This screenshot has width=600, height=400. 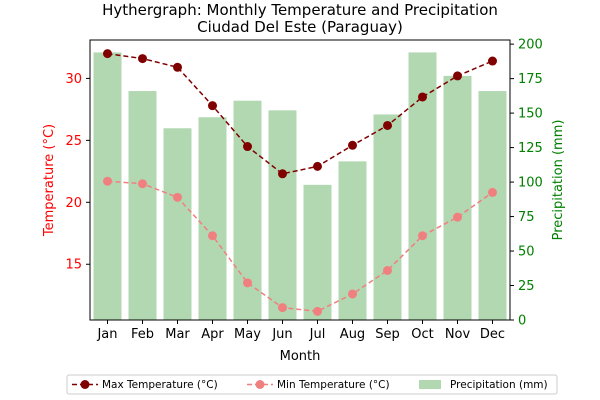 I want to click on legend-max-label: Max Temperature (°C), so click(x=160, y=385).